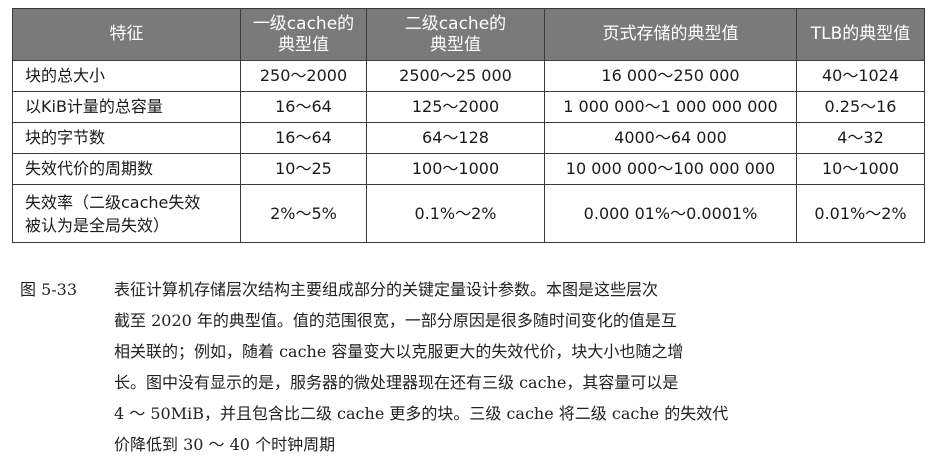 The width and height of the screenshot is (940, 475). I want to click on table-cell: 10 000 000～100 000 000, so click(670, 169).